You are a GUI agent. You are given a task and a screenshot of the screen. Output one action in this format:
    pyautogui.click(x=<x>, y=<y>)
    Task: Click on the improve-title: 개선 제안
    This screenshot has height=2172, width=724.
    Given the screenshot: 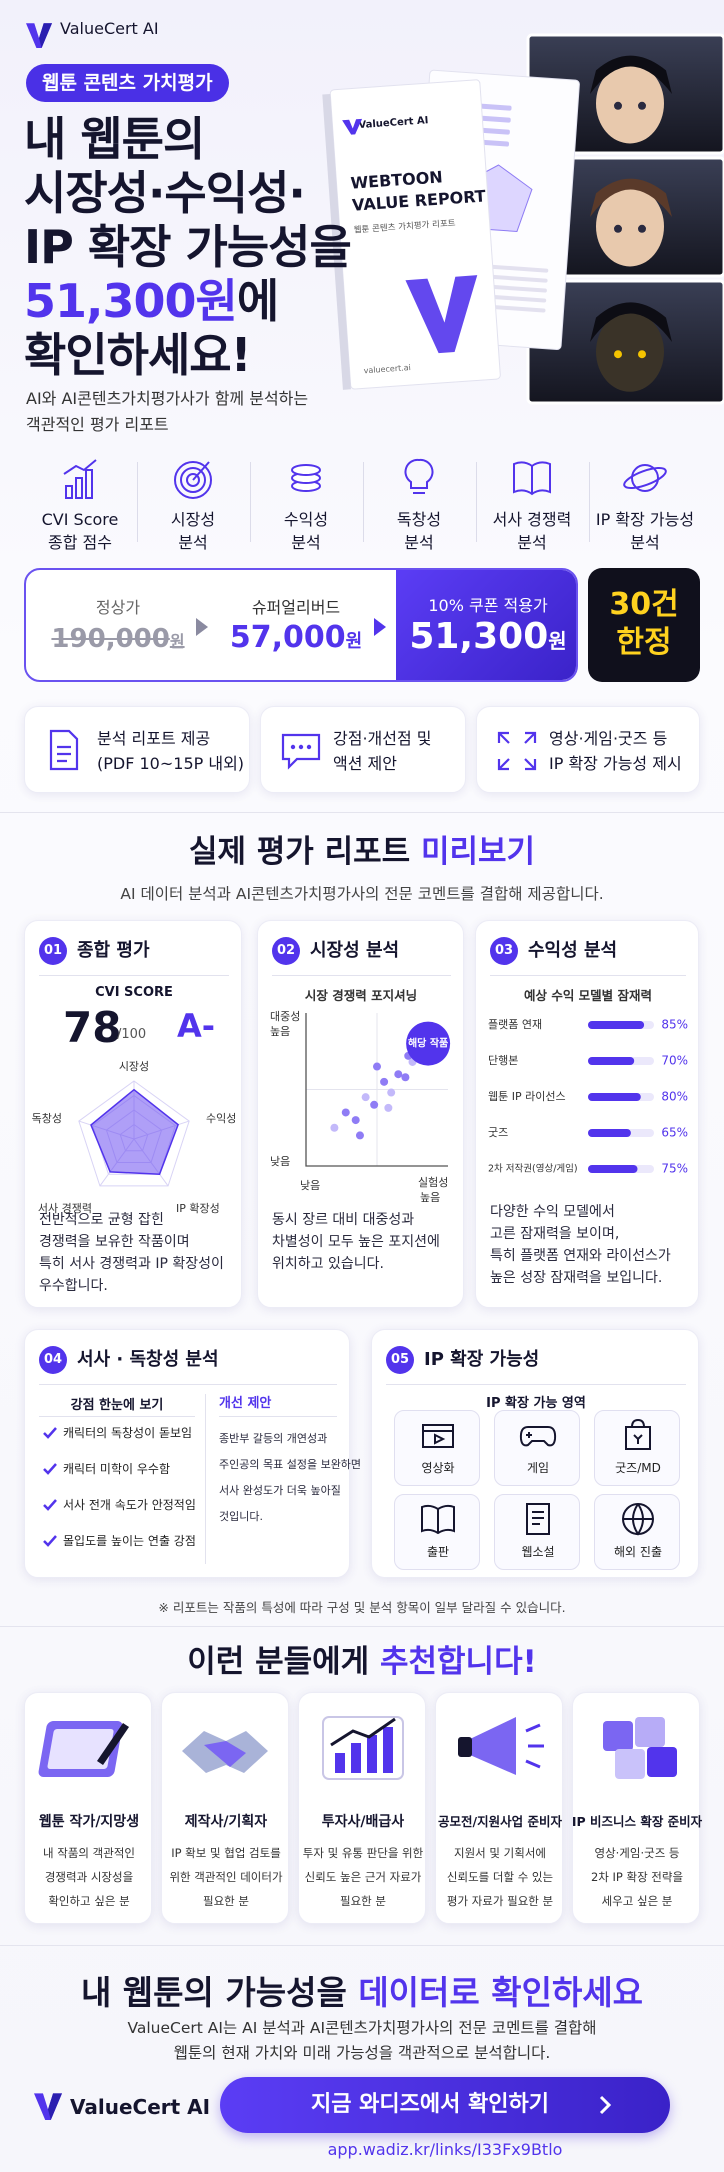 What is the action you would take?
    pyautogui.click(x=245, y=1403)
    